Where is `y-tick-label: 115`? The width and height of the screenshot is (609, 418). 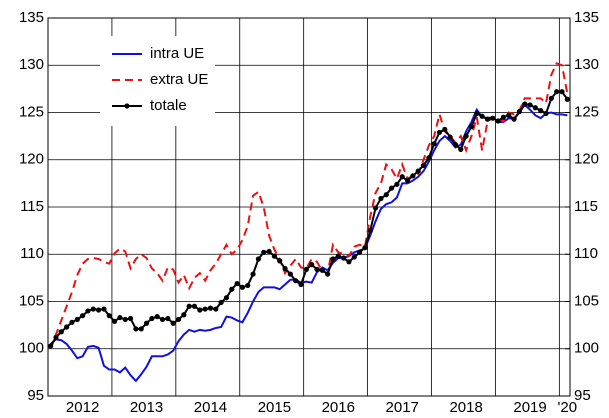
y-tick-label: 115 is located at coordinates (32, 206).